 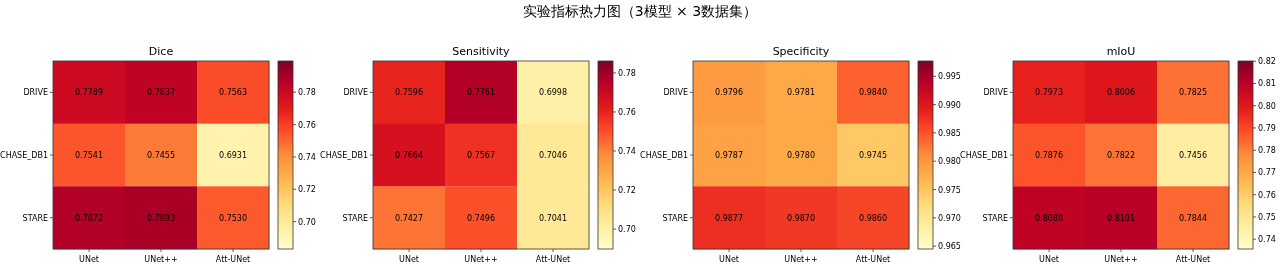 I want to click on data-label: 0.6998, so click(x=553, y=93).